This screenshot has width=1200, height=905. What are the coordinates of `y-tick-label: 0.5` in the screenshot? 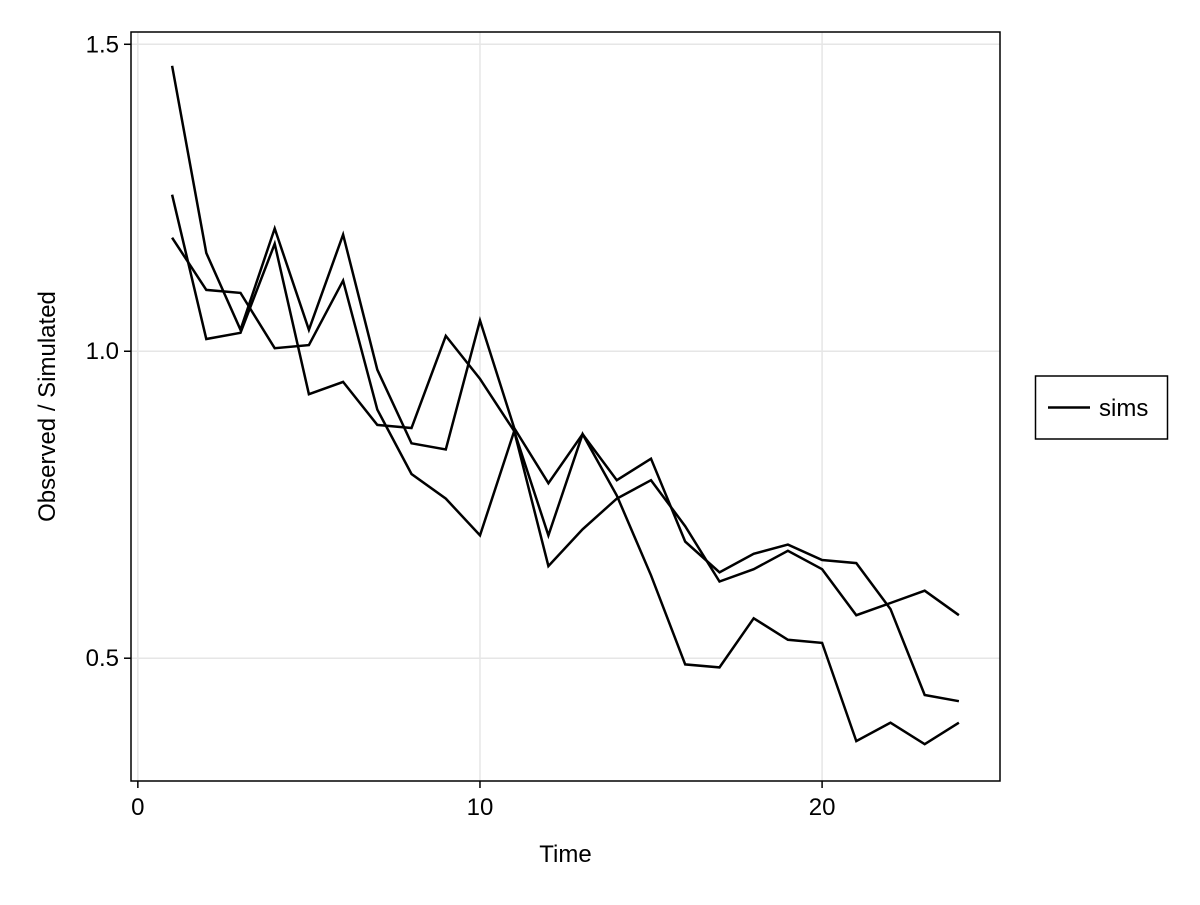 It's located at (102, 658).